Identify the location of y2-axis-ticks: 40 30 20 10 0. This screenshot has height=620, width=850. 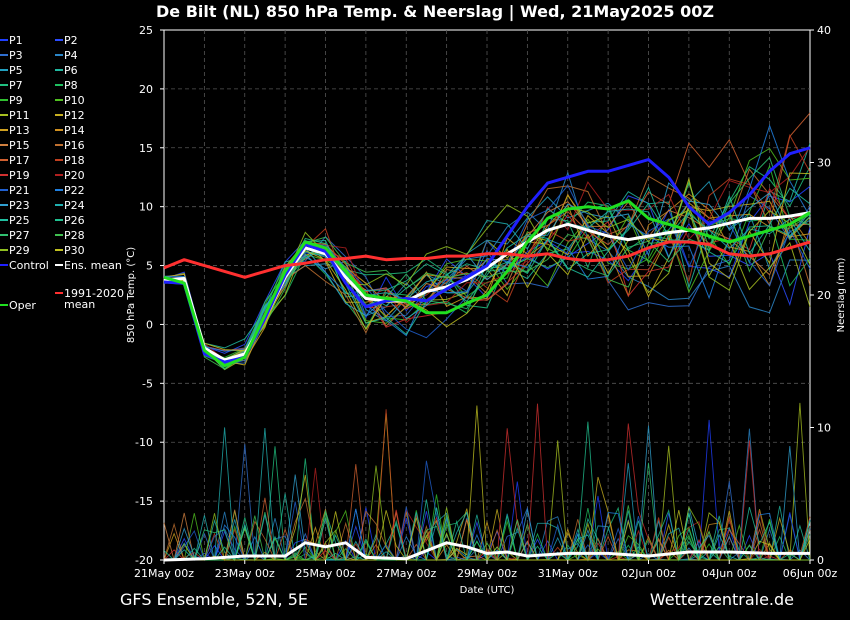
(820, 295).